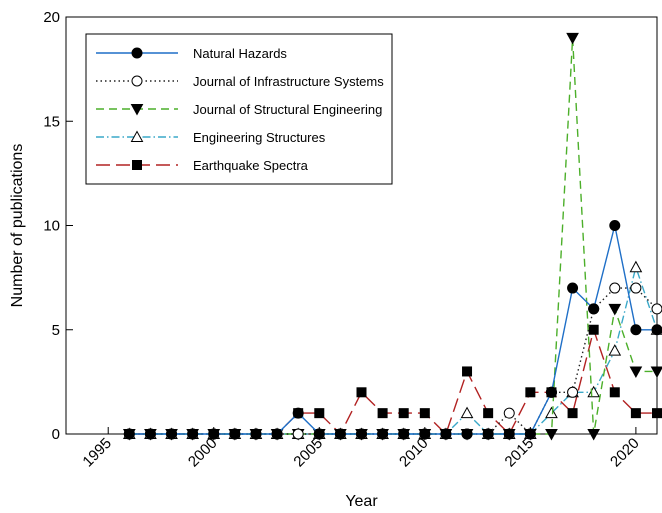 The image size is (662, 513). What do you see at coordinates (259, 137) in the screenshot?
I see `legend-entry: Engineering Structures` at bounding box center [259, 137].